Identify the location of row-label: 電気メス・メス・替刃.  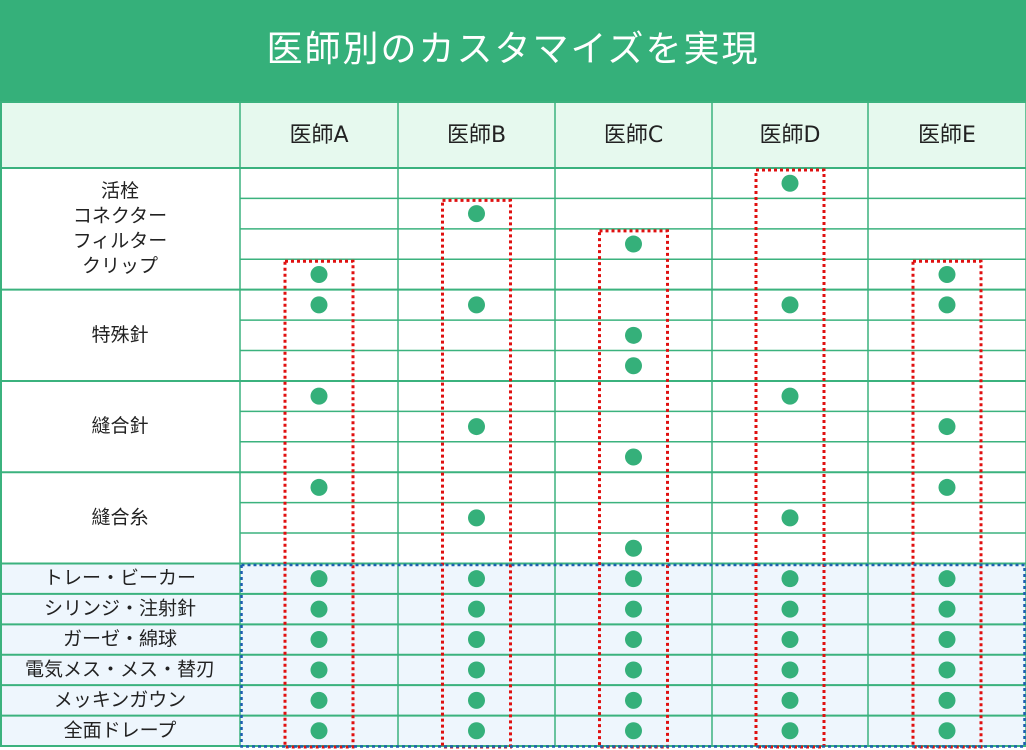
(120, 669).